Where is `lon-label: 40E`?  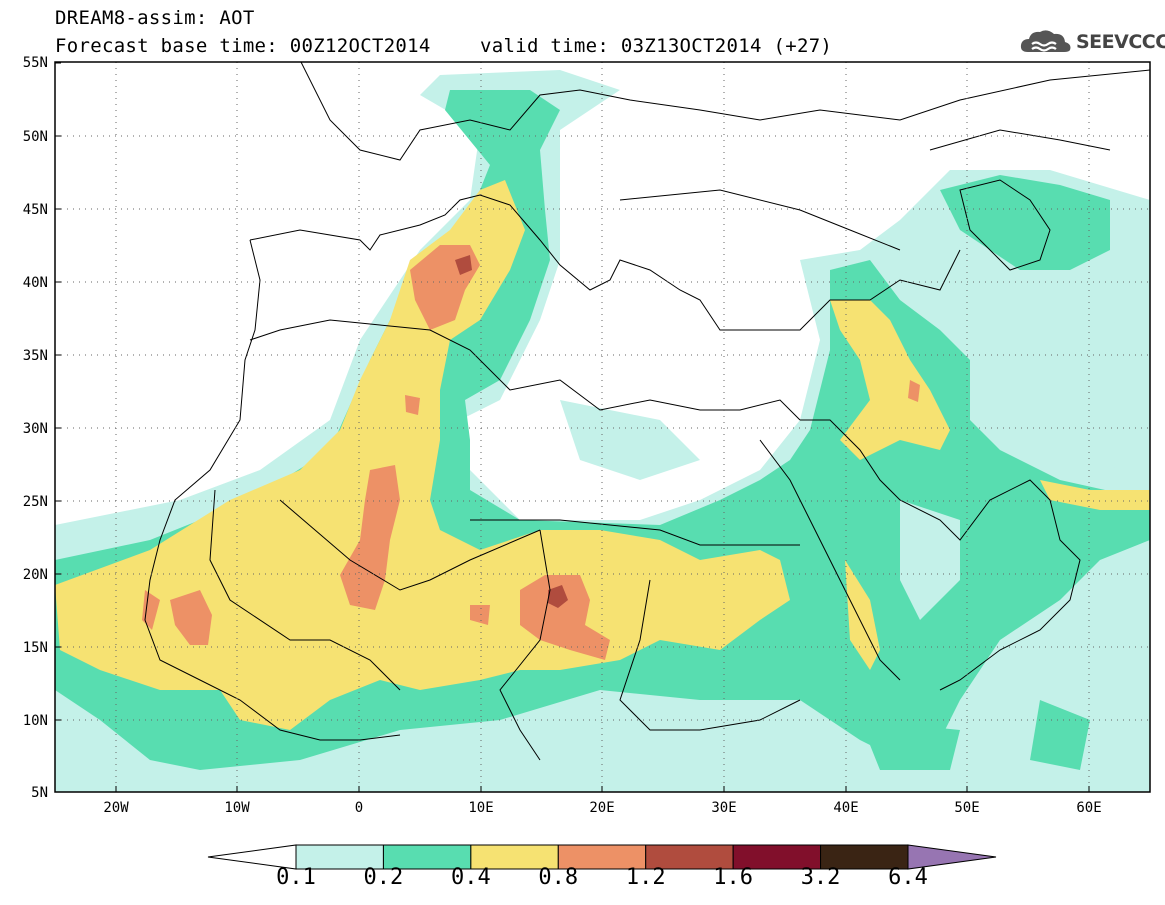
lon-label: 40E is located at coordinates (845, 808).